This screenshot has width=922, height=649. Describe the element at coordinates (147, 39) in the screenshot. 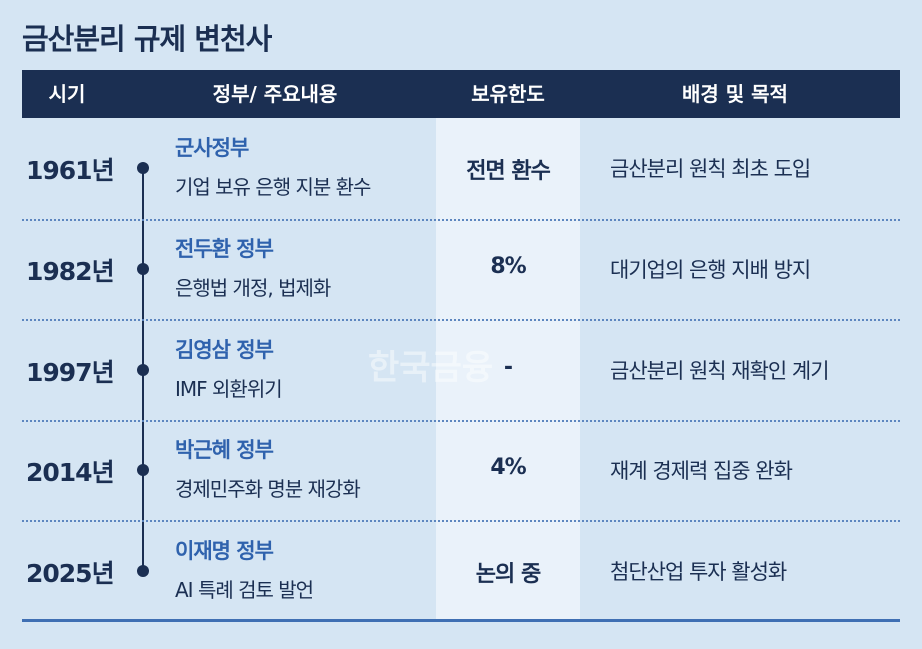

I see `title: 금산분리 규제 변천사` at that location.